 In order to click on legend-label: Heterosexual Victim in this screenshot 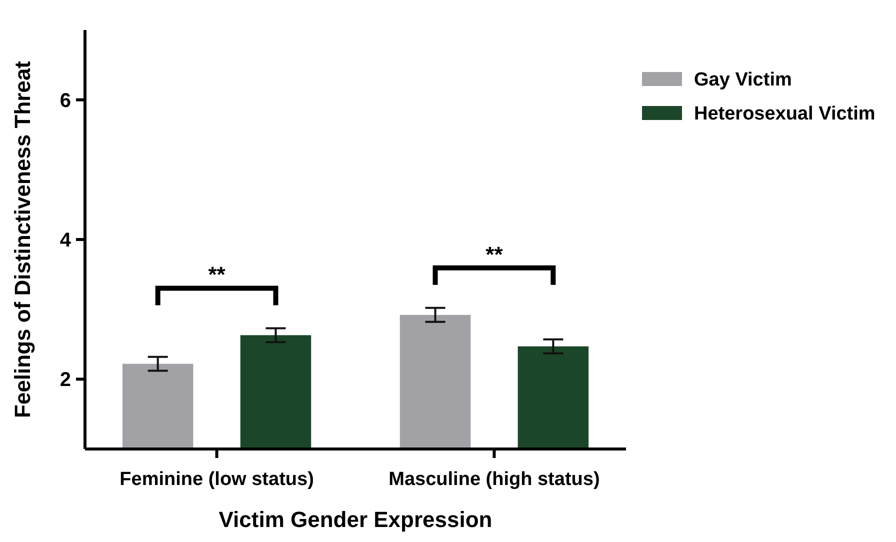, I will do `click(785, 114)`.